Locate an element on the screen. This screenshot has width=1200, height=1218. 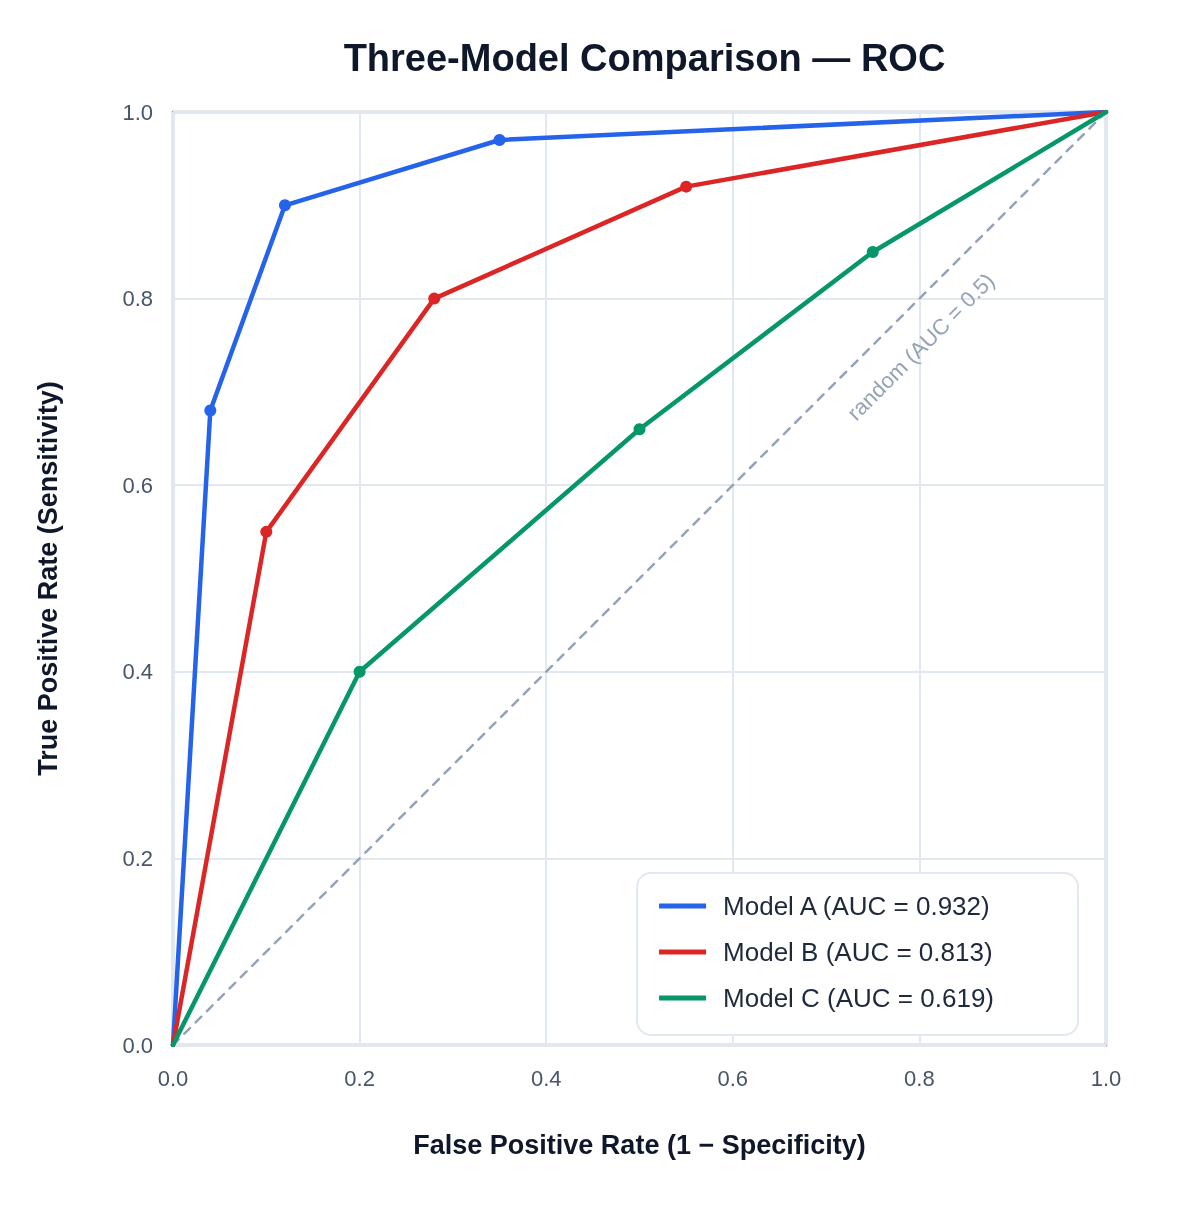
y-axis-title: True Positive Rate (Sensitivity) is located at coordinates (47, 578).